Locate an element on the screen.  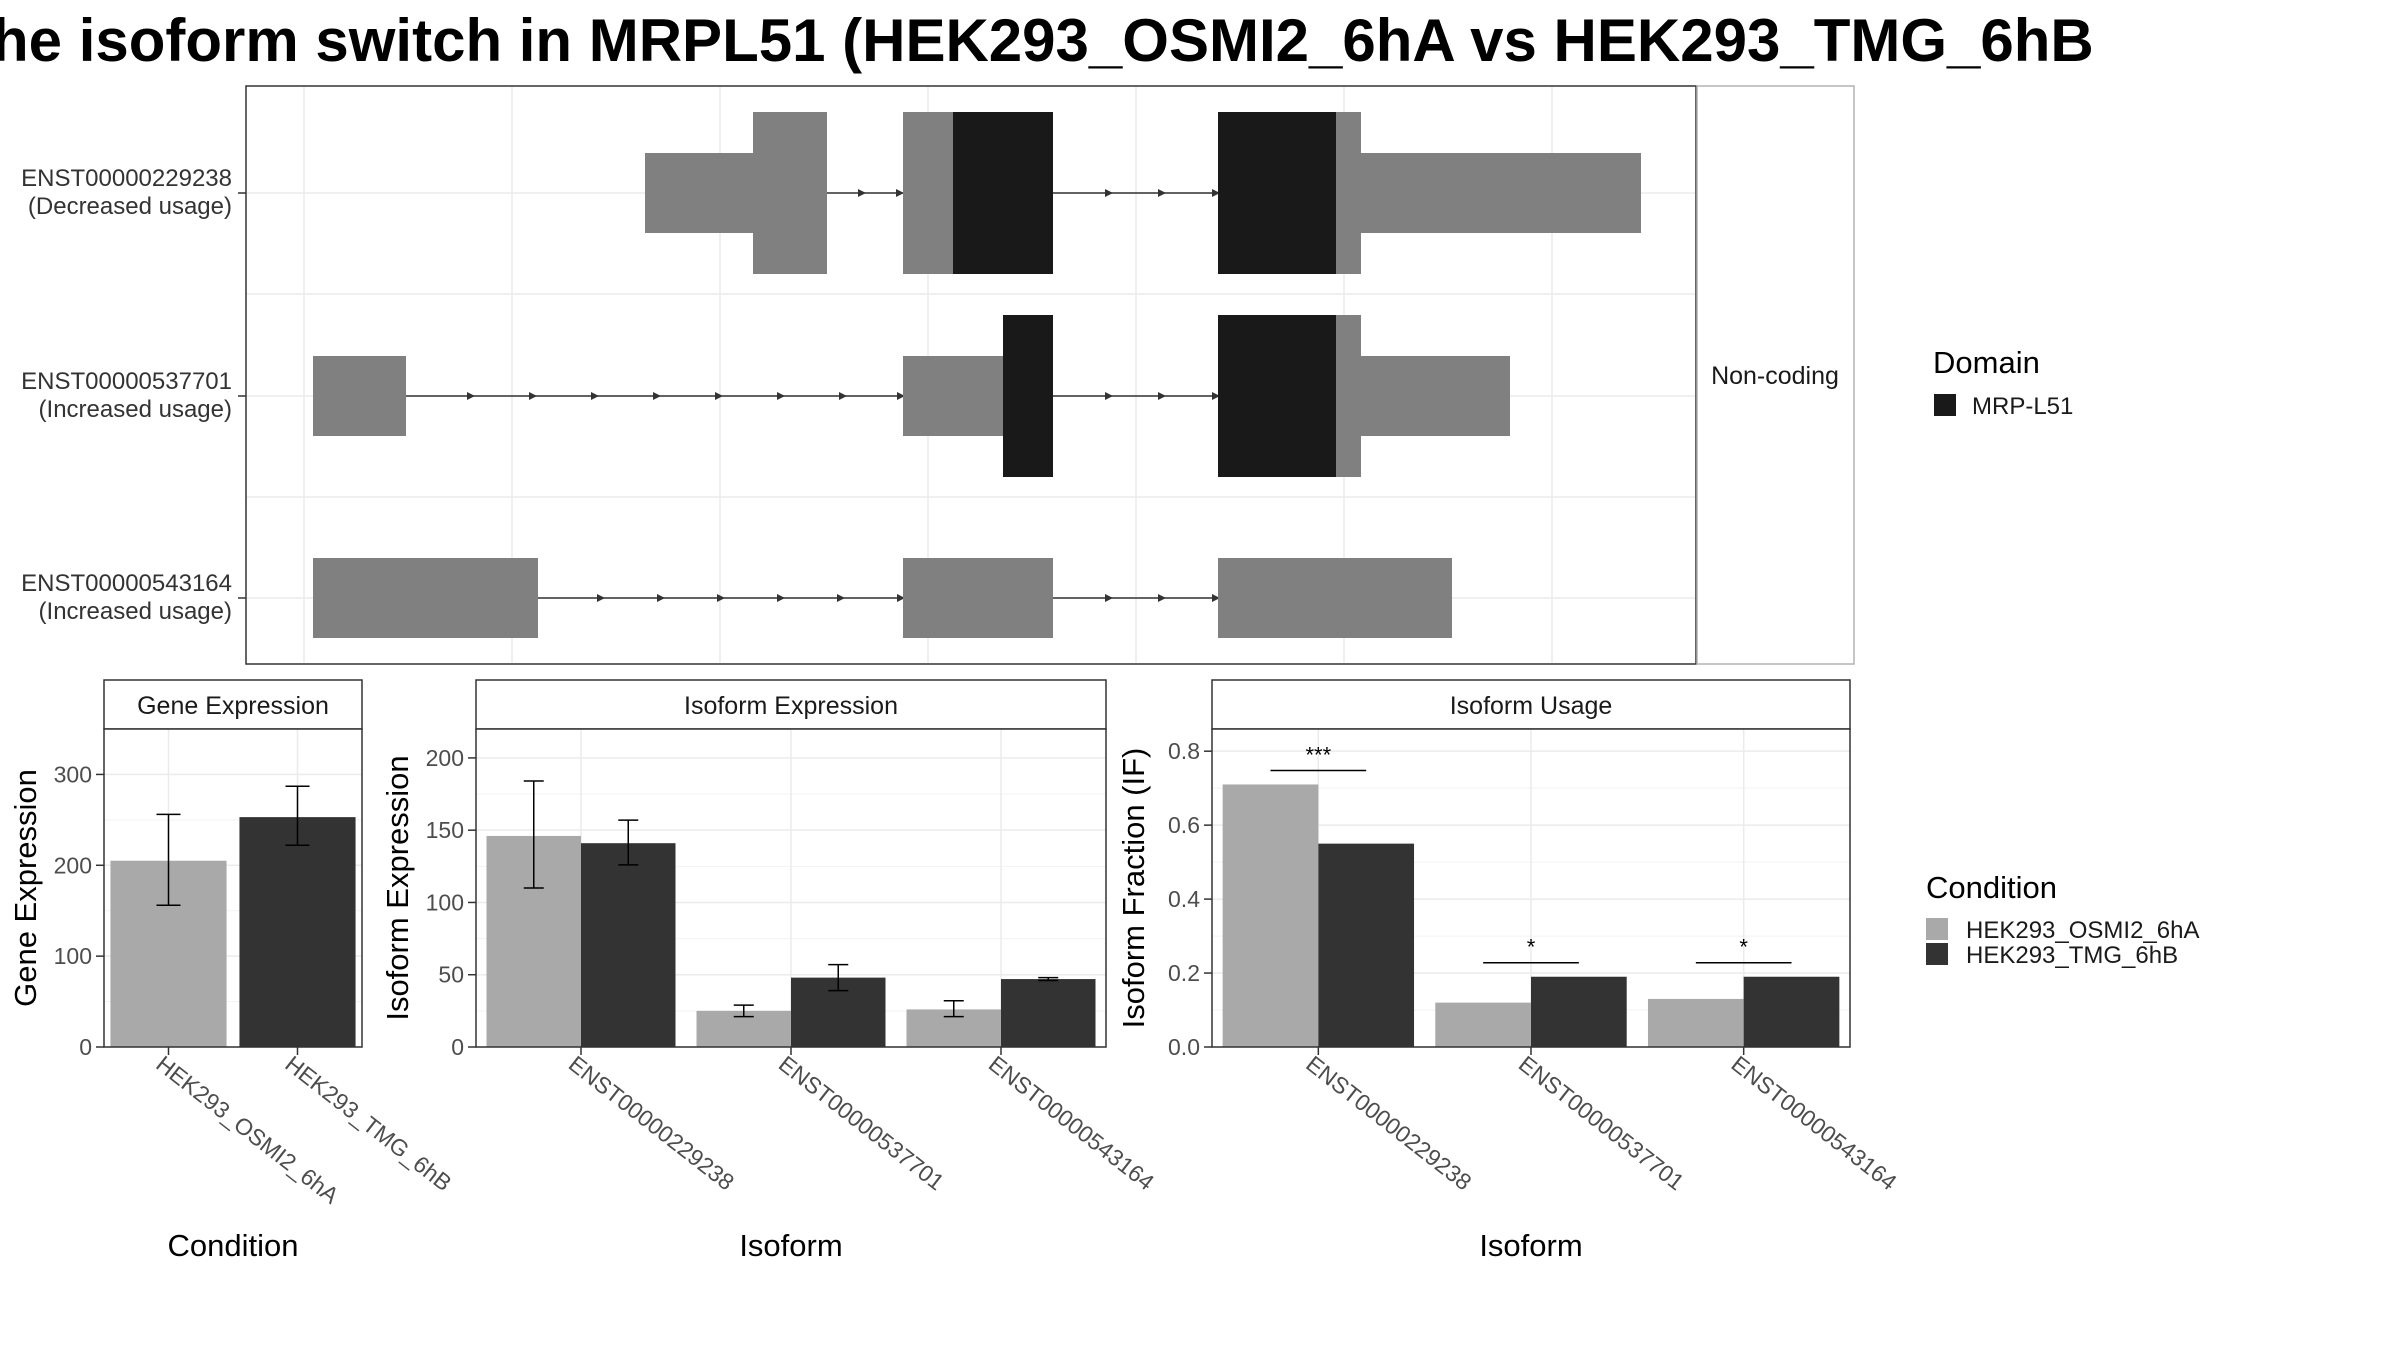
isoform-id: ENST00000229238 is located at coordinates (126, 178).